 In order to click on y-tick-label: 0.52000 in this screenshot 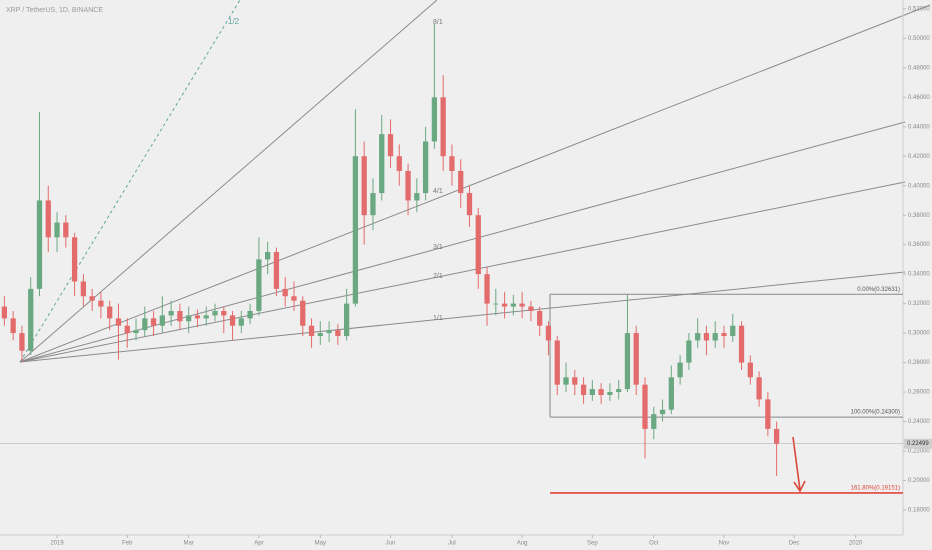, I will do `click(919, 9)`.